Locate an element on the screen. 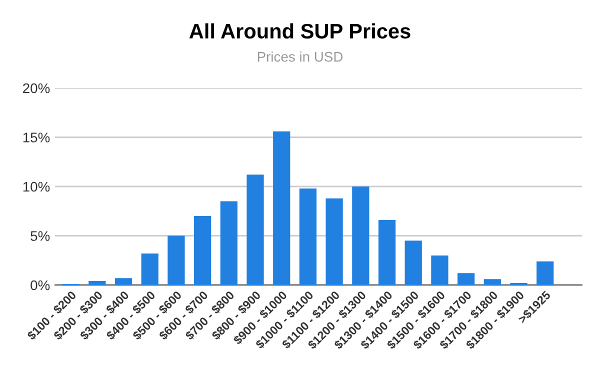 This screenshot has width=600, height=371. y-tick-label: 0% is located at coordinates (40, 285).